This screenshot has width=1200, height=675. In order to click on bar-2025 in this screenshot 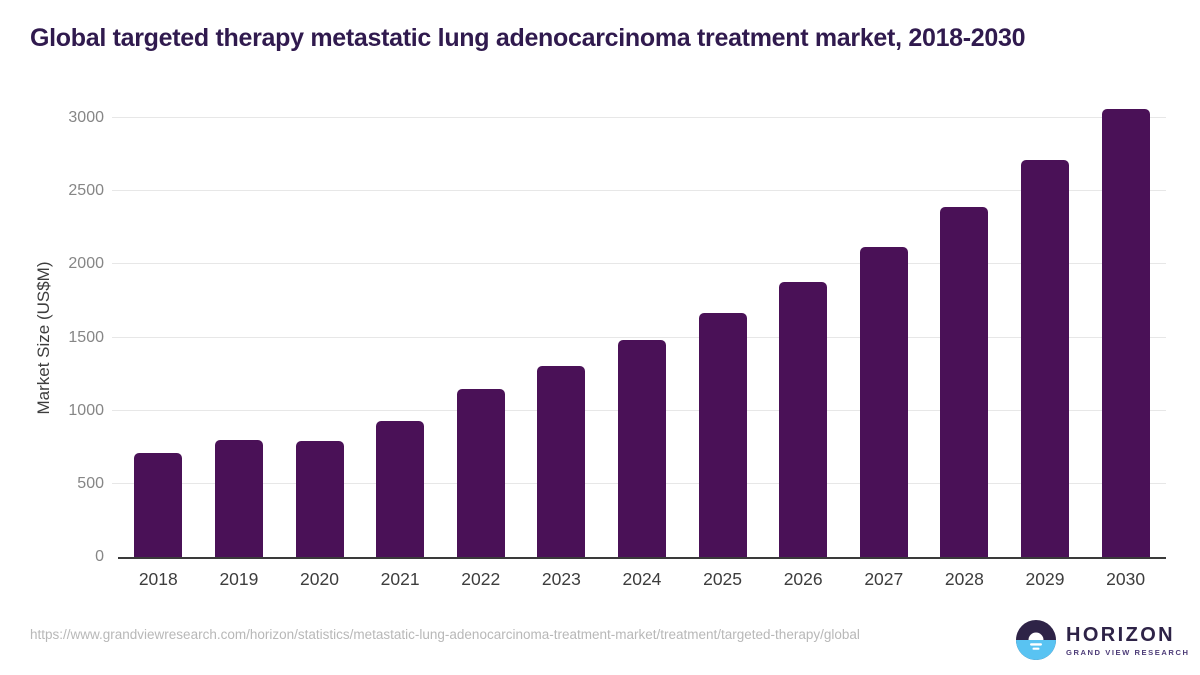, I will do `click(722, 435)`.